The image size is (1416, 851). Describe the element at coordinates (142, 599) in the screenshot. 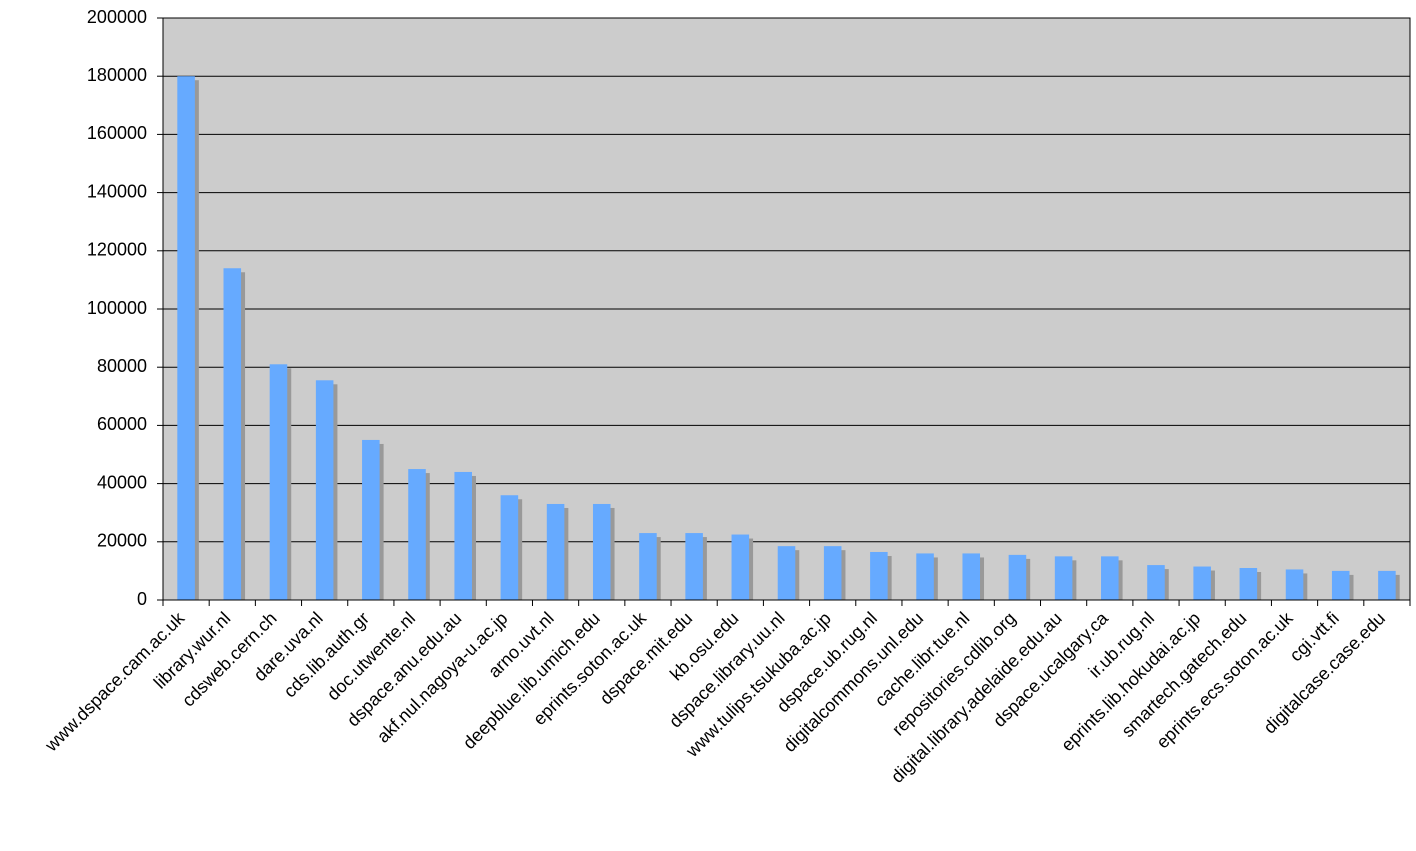

I see `y-tick-label: 0` at that location.